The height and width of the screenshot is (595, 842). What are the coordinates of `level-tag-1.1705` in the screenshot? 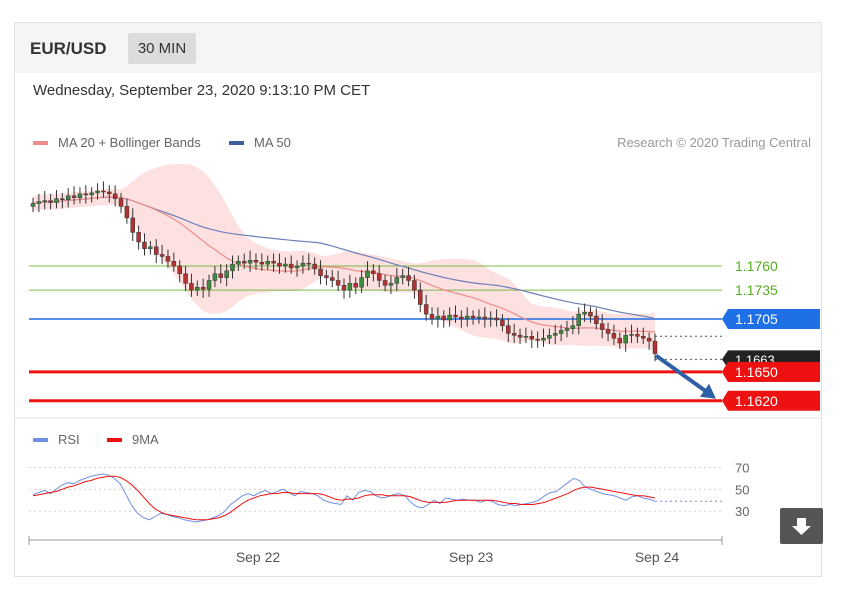 It's located at (771, 318).